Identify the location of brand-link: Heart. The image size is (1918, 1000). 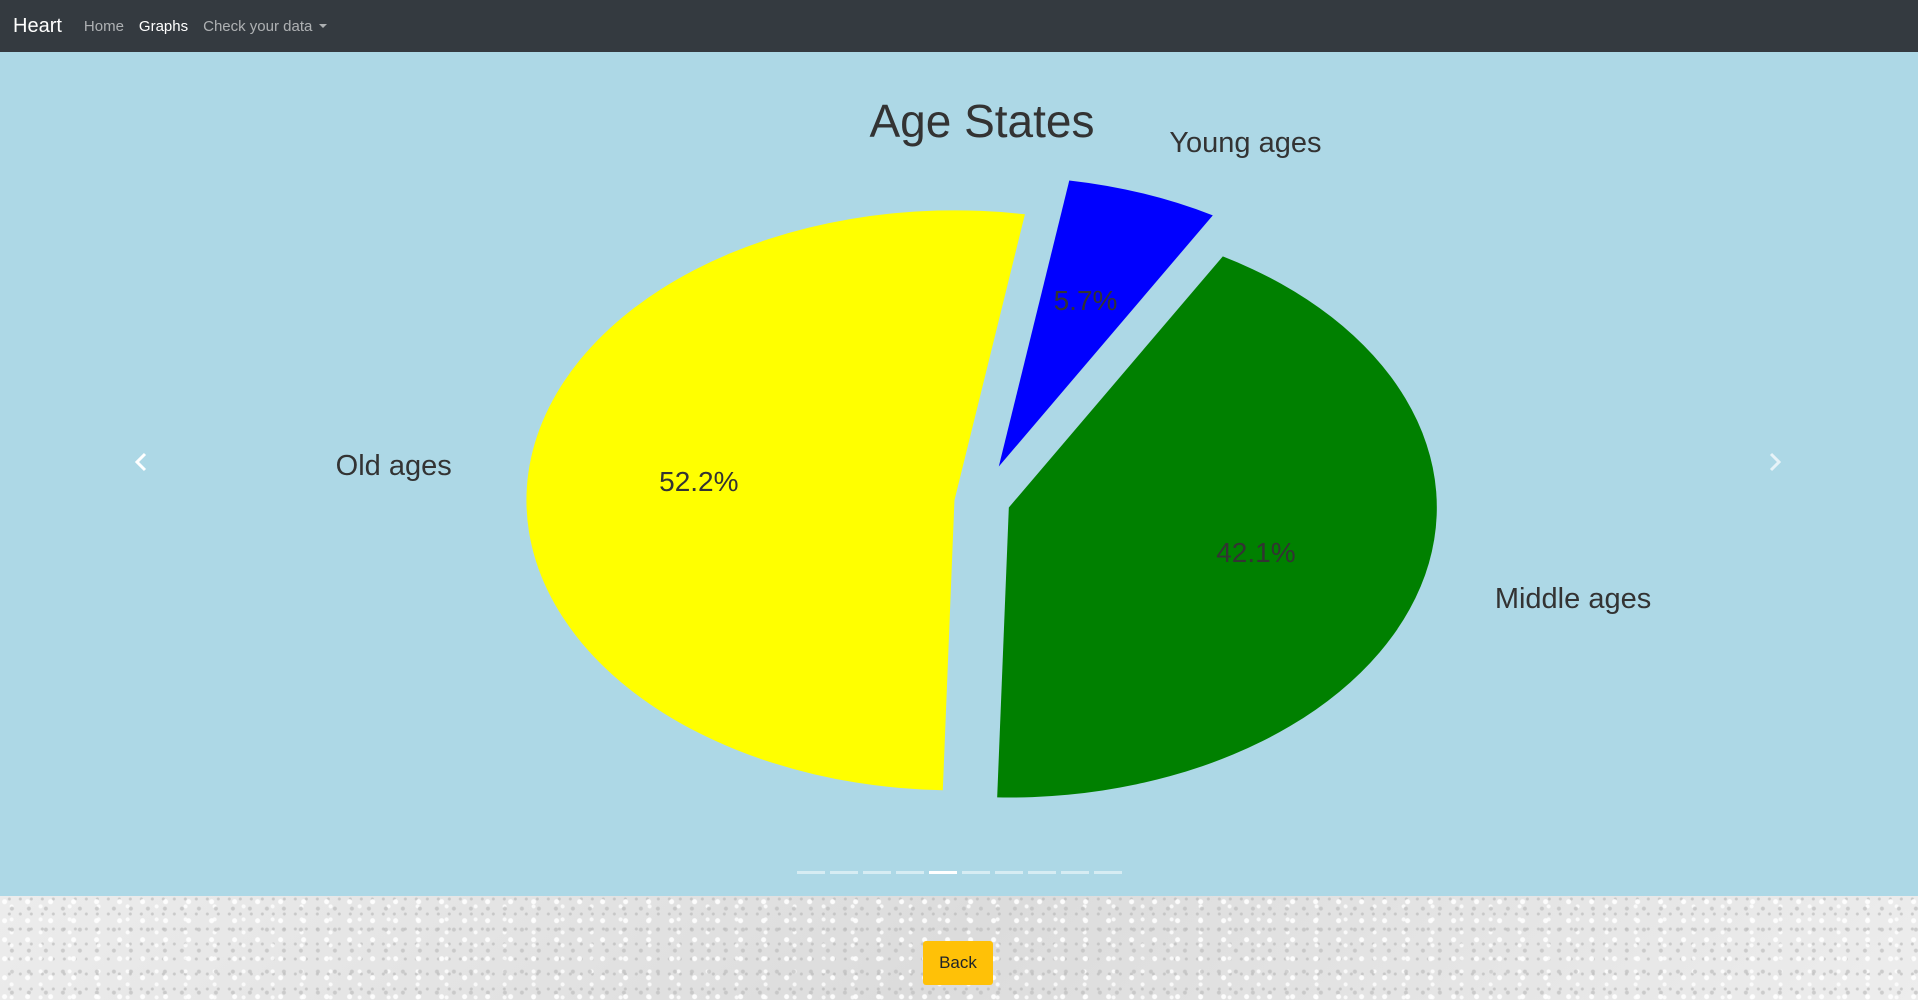
(37, 25).